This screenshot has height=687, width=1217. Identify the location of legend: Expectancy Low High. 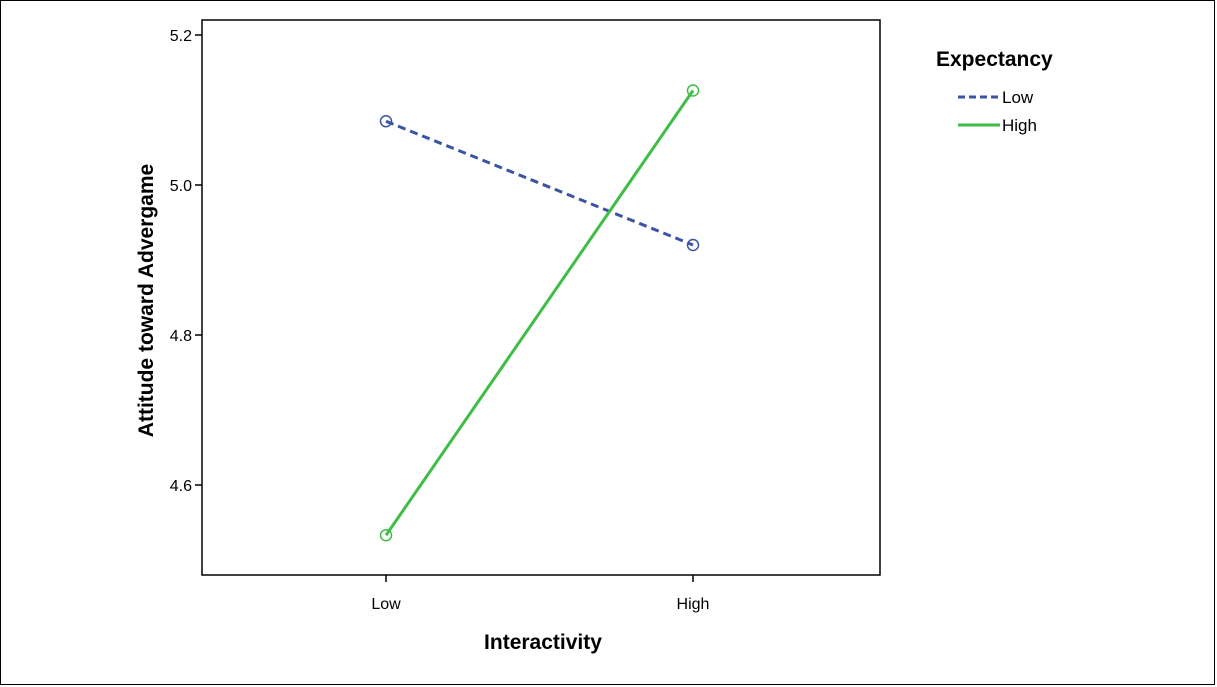
(994, 91).